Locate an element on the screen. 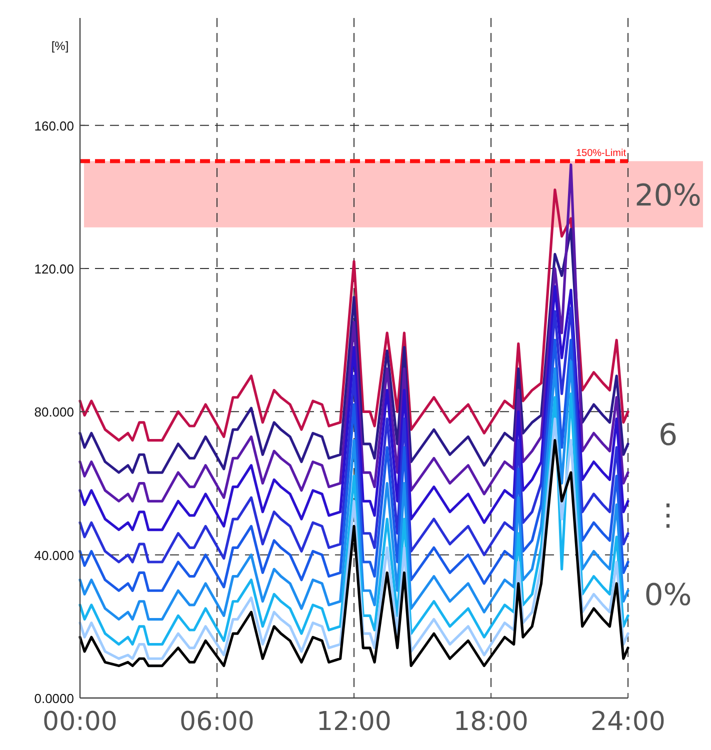  x-tick-label: 24:00 is located at coordinates (628, 722).